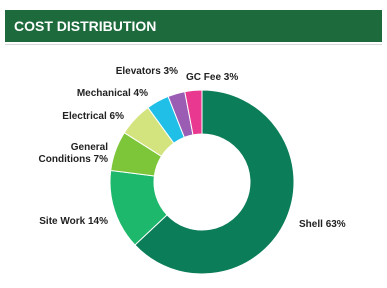 The height and width of the screenshot is (288, 387). I want to click on category-name: GC Fee, so click(204, 77).